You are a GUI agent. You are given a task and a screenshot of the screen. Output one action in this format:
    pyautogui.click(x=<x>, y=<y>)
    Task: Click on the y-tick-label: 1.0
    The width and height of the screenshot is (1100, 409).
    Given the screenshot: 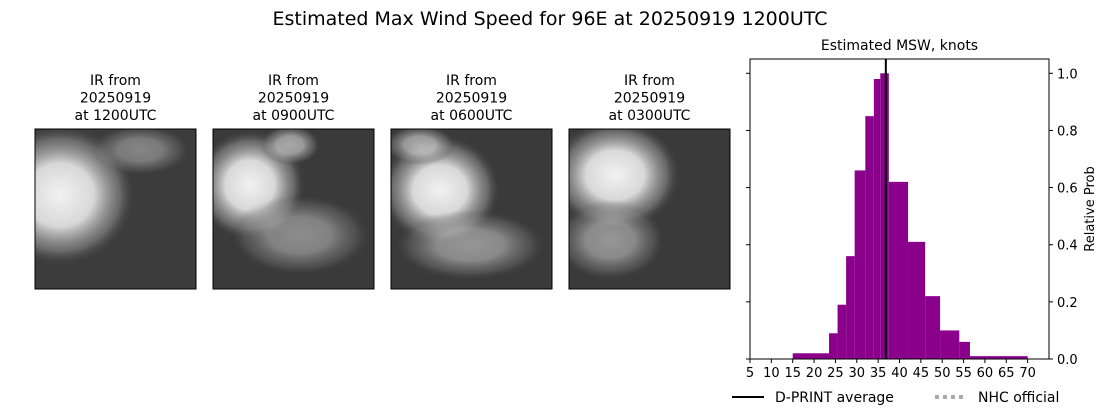 What is the action you would take?
    pyautogui.click(x=1067, y=74)
    